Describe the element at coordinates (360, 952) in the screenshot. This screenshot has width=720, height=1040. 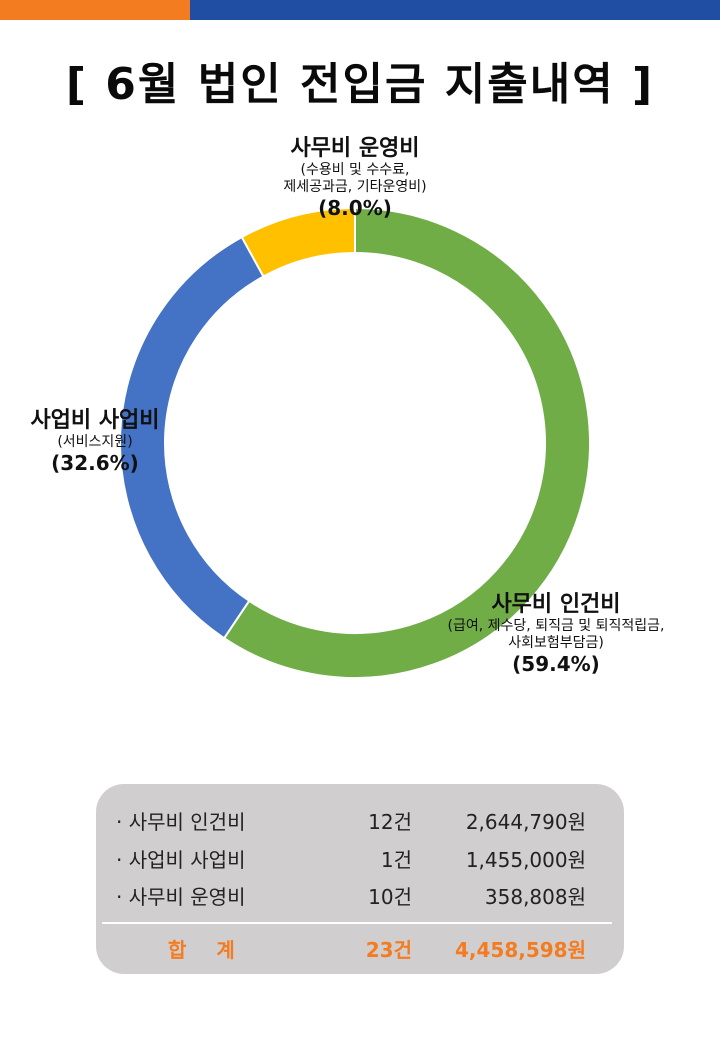
I see `summary-total-row: 합계 23건 4,458,598원` at that location.